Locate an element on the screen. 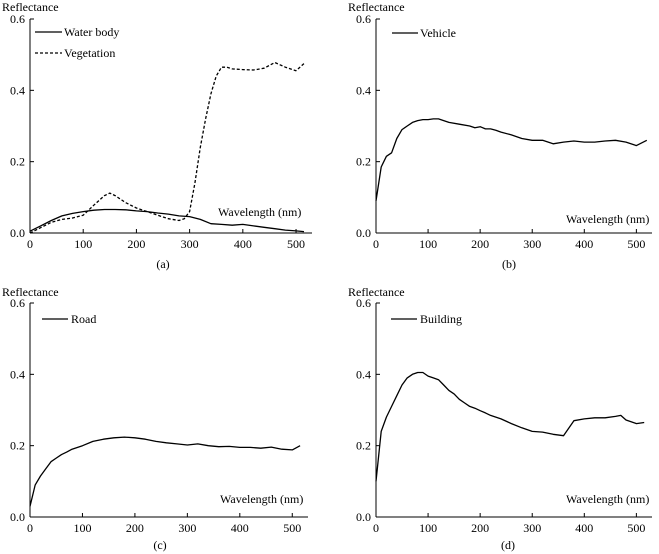 This screenshot has width=659, height=554. legend: Building is located at coordinates (426, 319).